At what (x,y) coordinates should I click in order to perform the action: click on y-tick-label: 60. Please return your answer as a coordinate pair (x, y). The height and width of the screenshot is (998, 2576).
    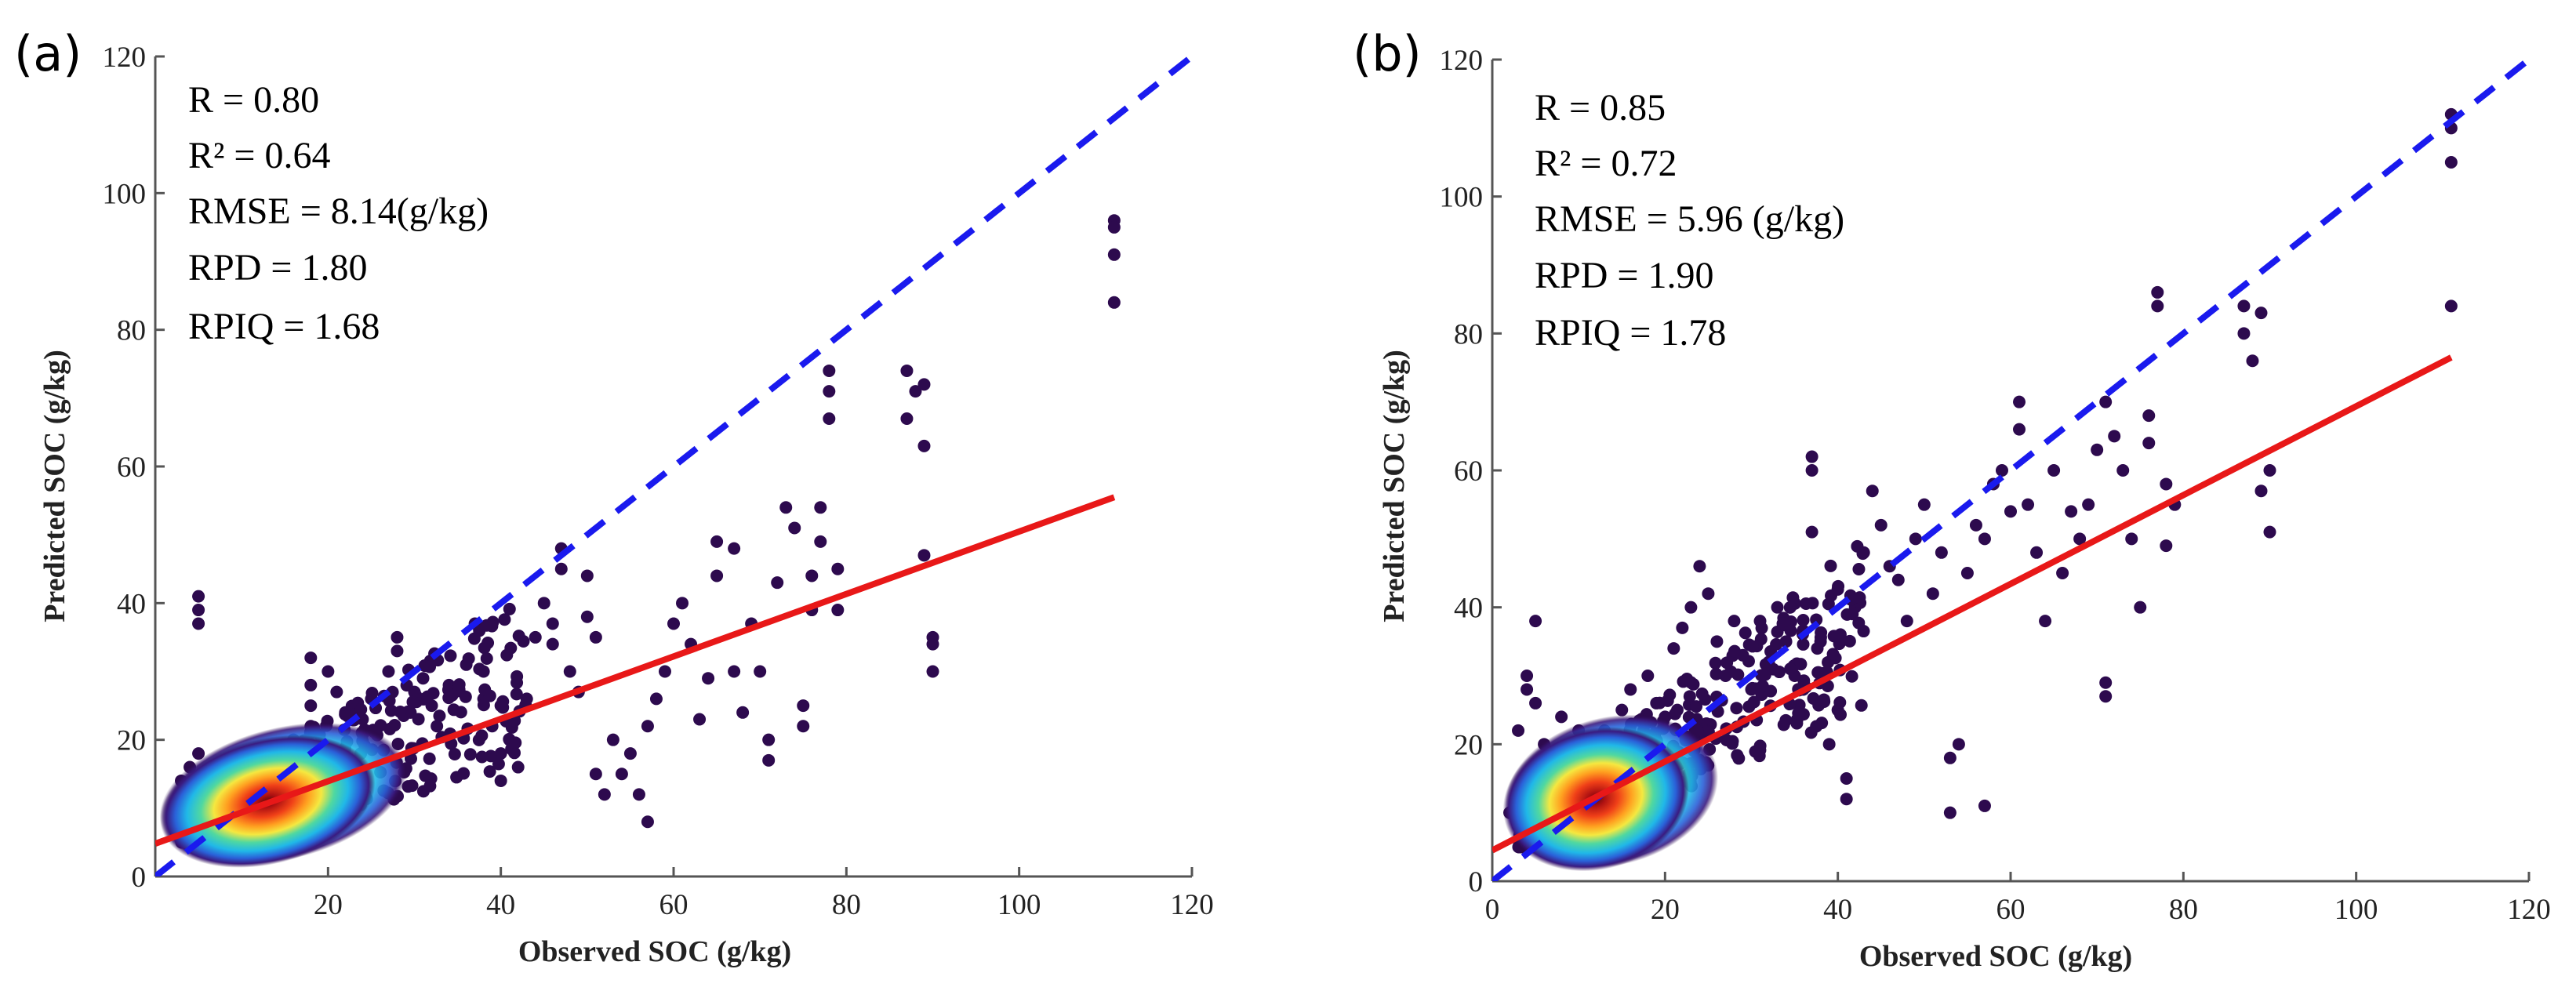
    Looking at the image, I should click on (131, 468).